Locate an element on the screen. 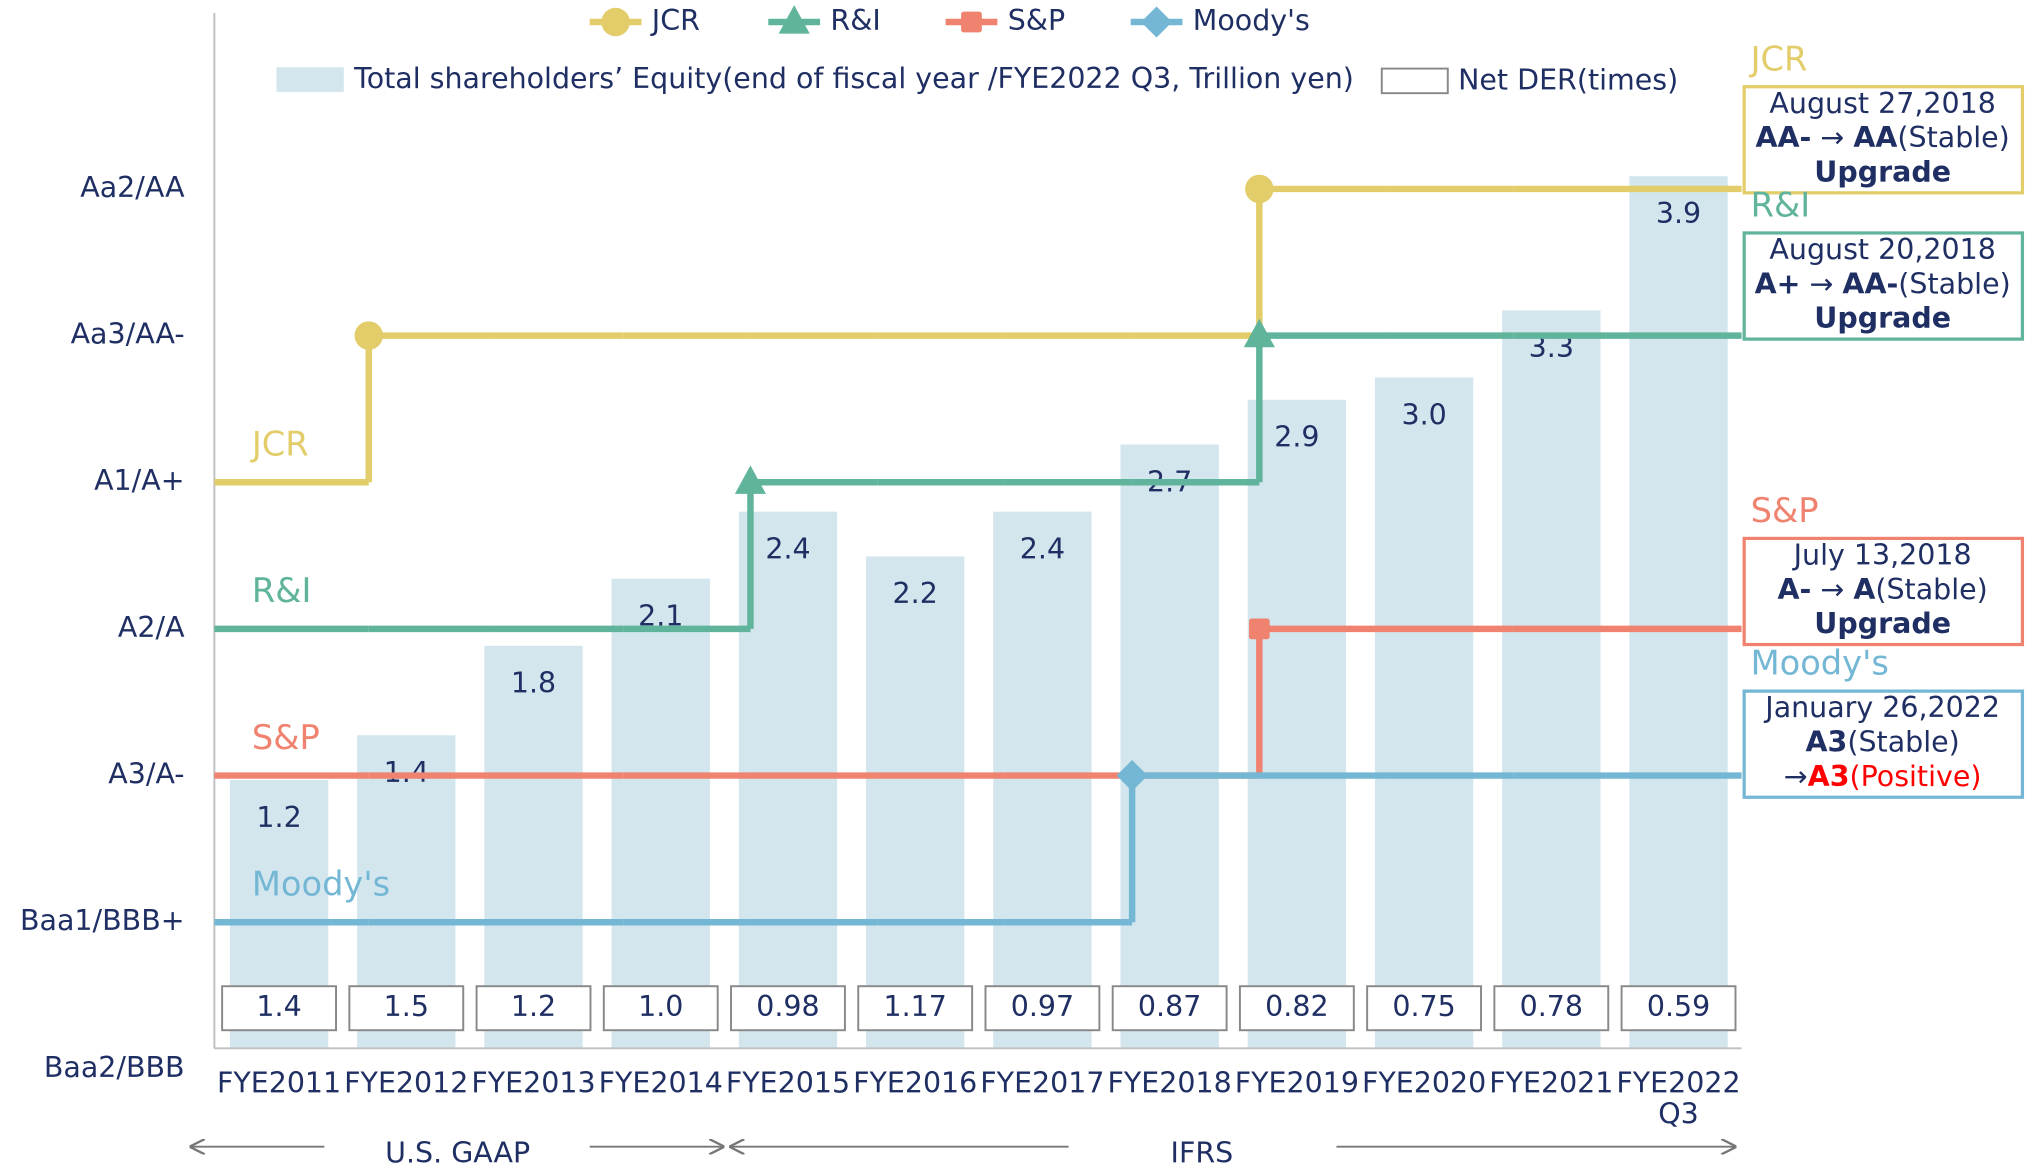 Image resolution: width=2031 pixels, height=1170 pixels. legend-label: Moody's is located at coordinates (1251, 20).